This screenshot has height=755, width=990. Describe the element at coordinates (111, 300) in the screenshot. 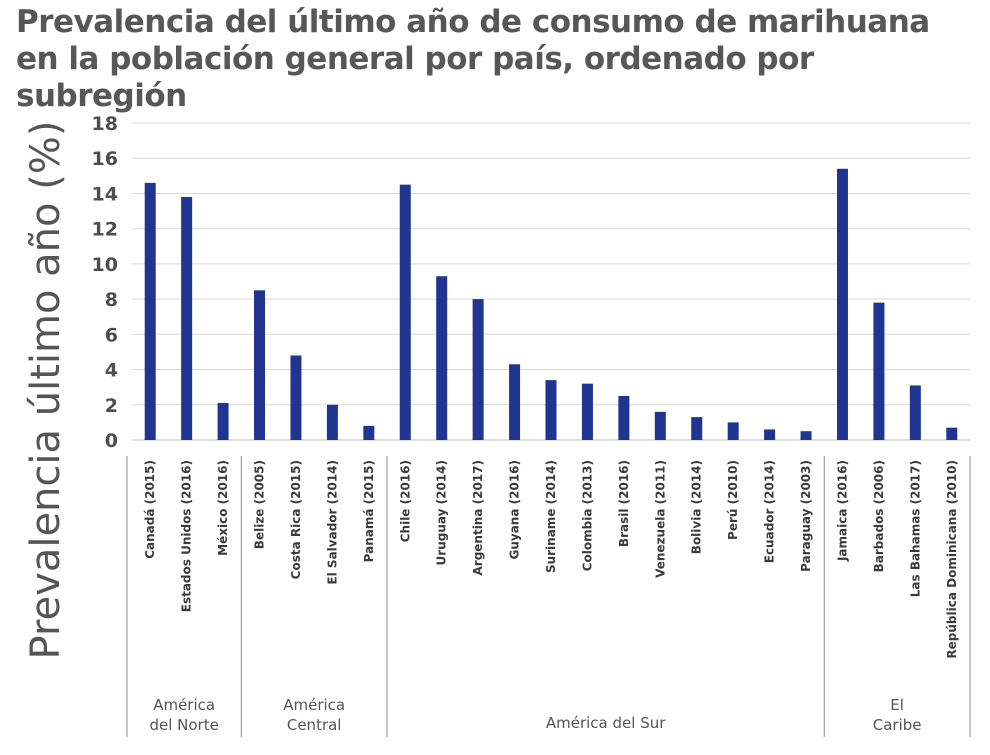

I see `y-tick-label: 8` at that location.